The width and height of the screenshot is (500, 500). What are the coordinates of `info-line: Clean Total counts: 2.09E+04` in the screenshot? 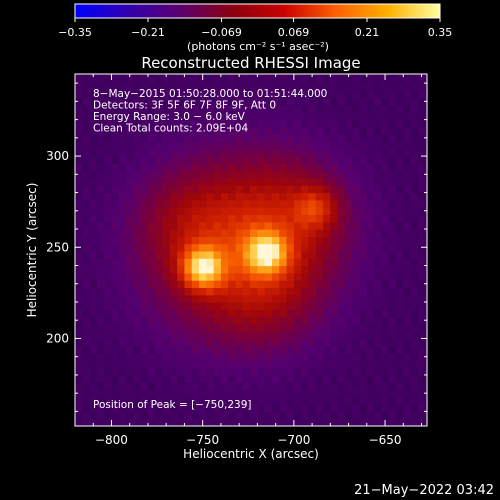 It's located at (170, 129).